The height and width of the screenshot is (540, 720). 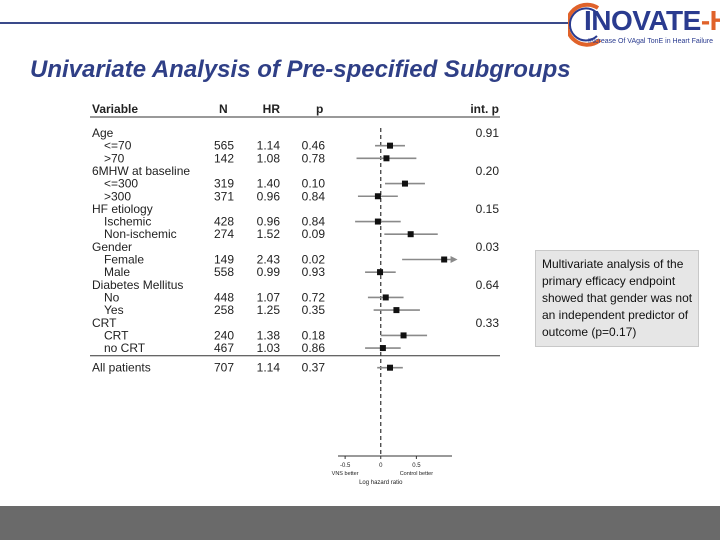 I want to click on subgroup-hr: 1.14, so click(x=269, y=146).